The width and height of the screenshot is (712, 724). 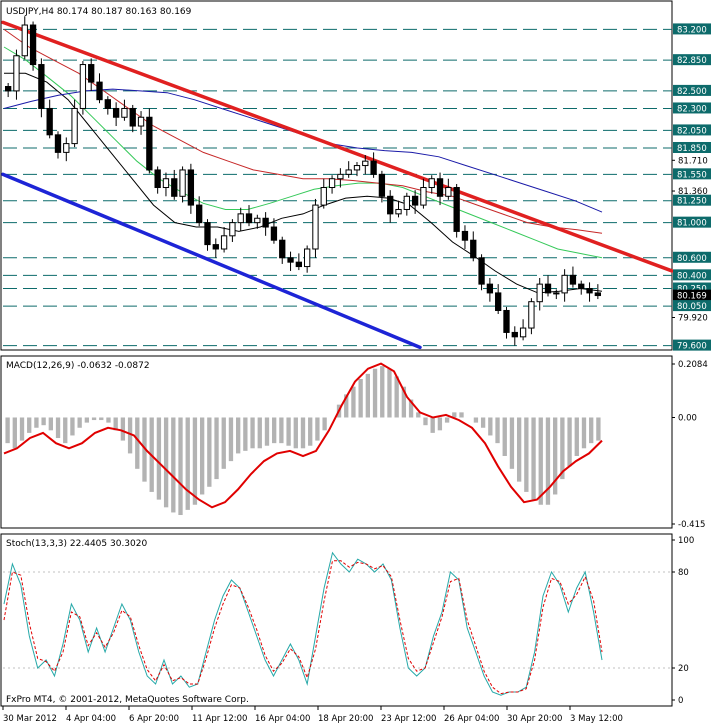 What do you see at coordinates (683, 669) in the screenshot?
I see `stochastic-tick-label: 20` at bounding box center [683, 669].